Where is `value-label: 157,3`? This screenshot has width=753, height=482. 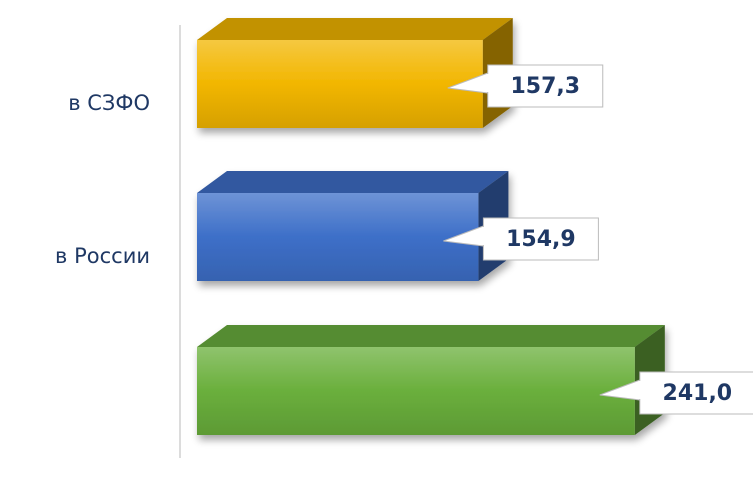 value-label: 157,3 is located at coordinates (545, 86).